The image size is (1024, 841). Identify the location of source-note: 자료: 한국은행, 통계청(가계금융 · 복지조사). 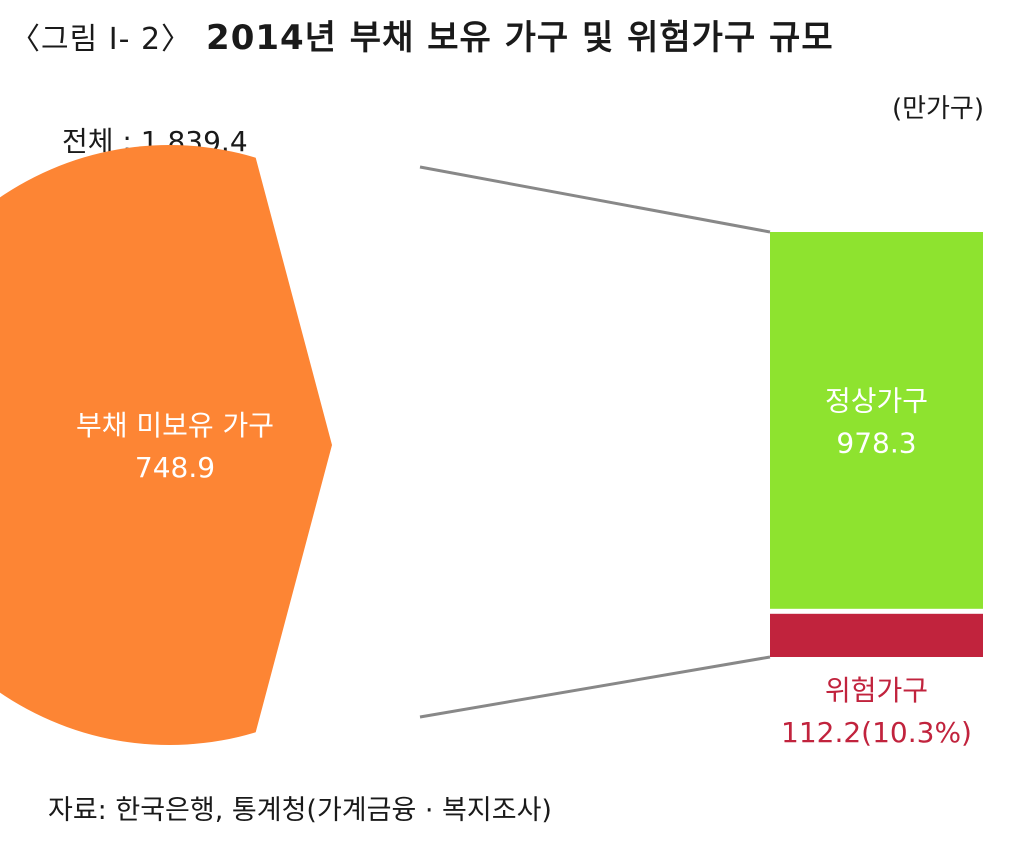
(300, 810).